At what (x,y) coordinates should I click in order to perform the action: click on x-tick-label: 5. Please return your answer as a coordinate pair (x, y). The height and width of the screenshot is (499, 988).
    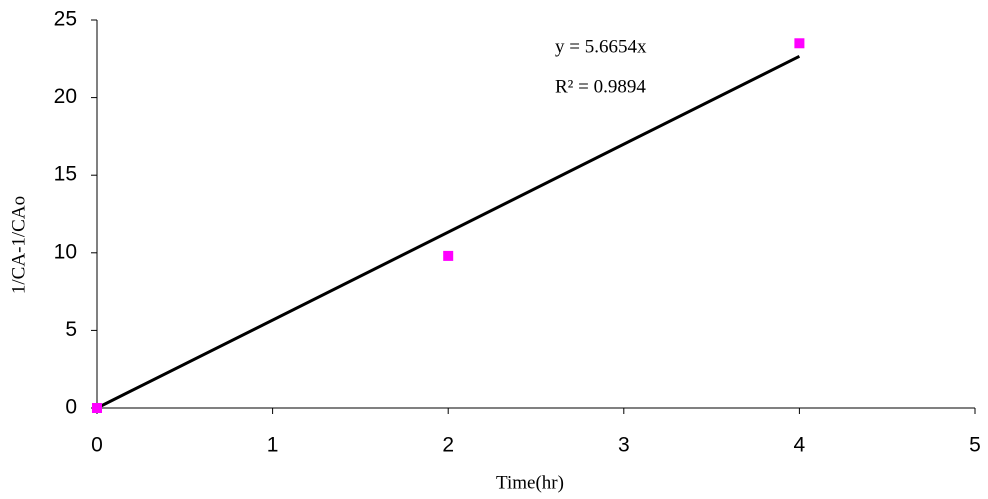
    Looking at the image, I should click on (975, 445).